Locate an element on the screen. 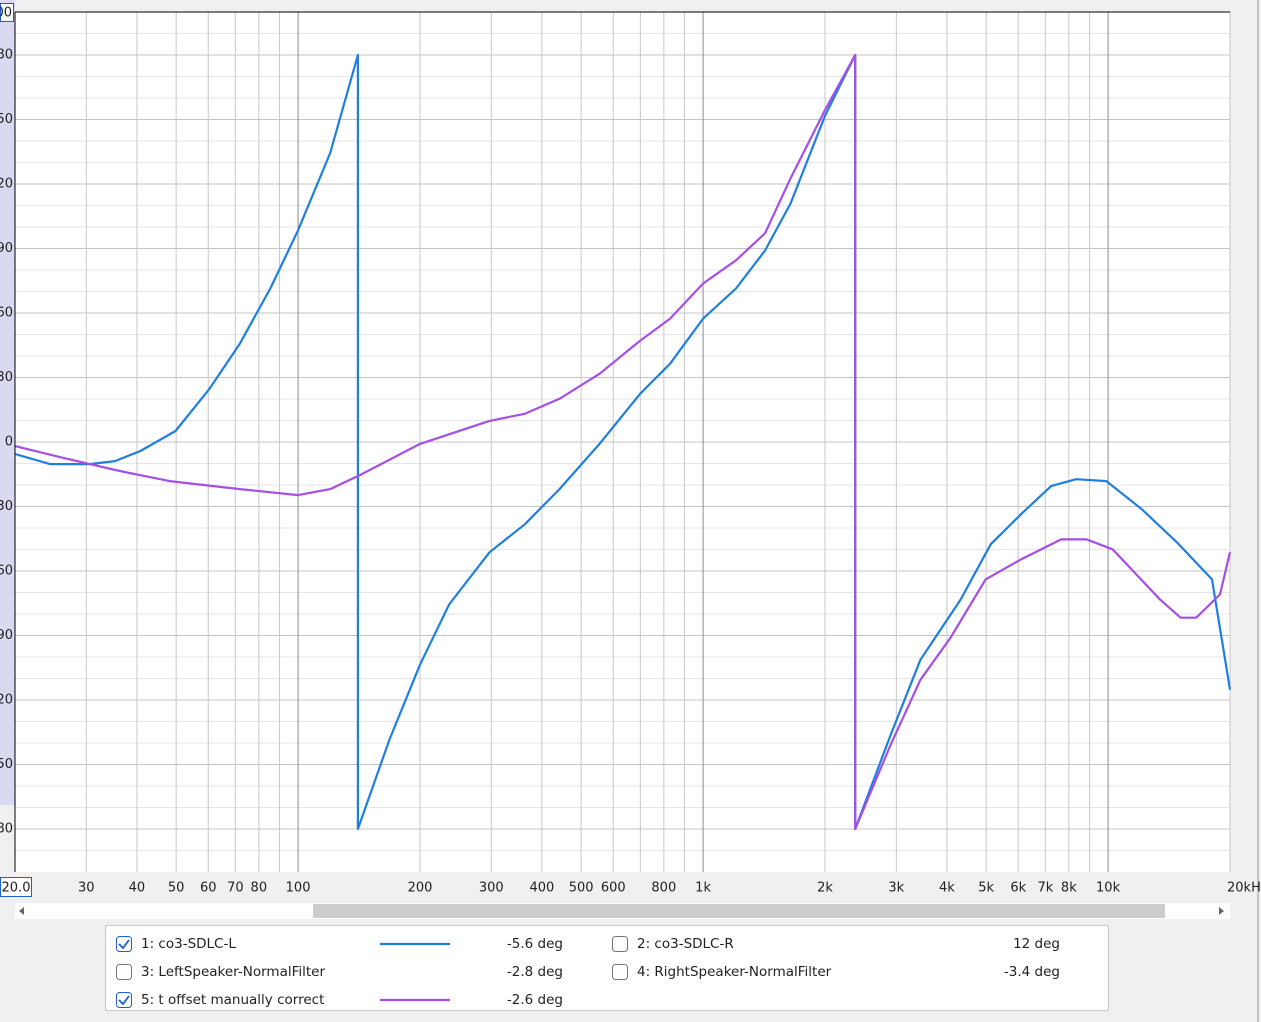  x-tick-label: 6k is located at coordinates (1018, 888).